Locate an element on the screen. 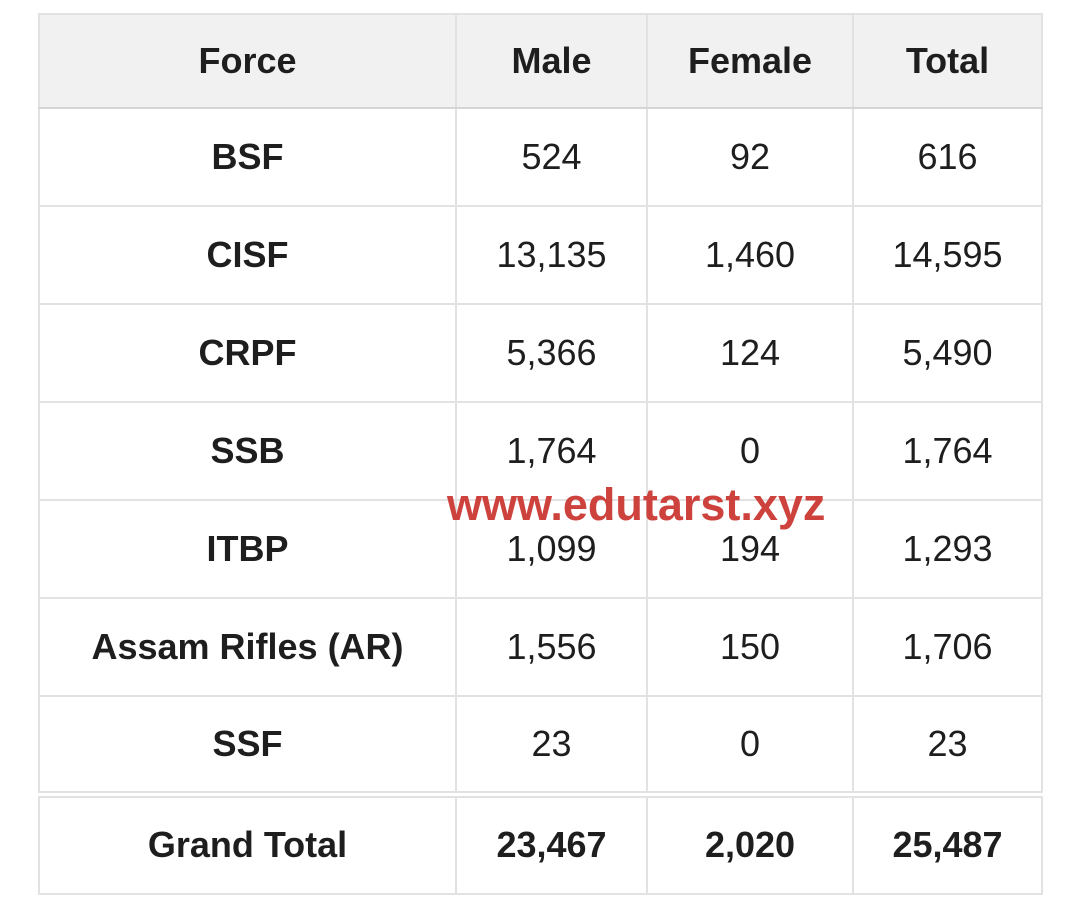  column-header-male: Male is located at coordinates (551, 61).